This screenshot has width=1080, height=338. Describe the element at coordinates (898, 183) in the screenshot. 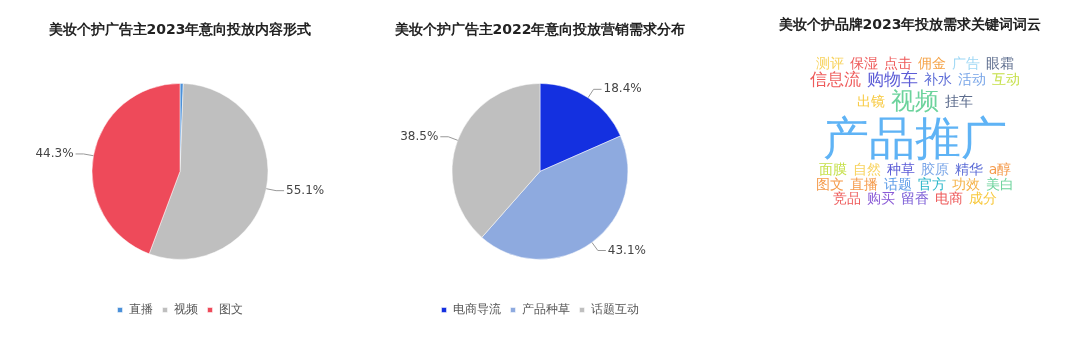

I see `text: 话题` at that location.